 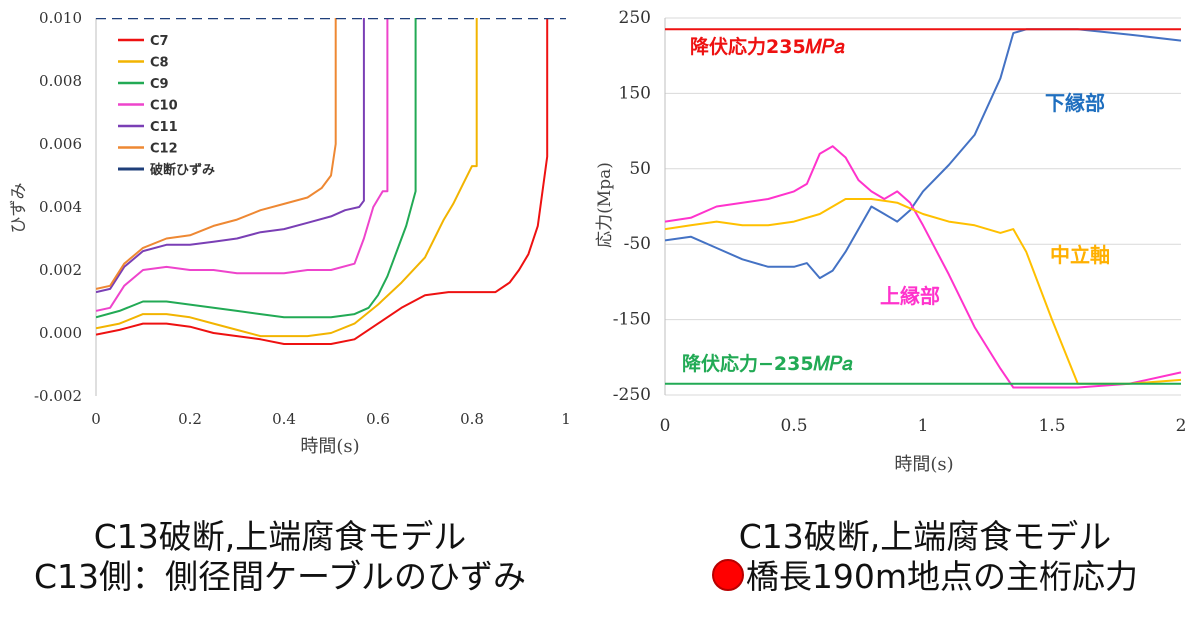 I want to click on legend-label-3: C10, so click(x=164, y=106).